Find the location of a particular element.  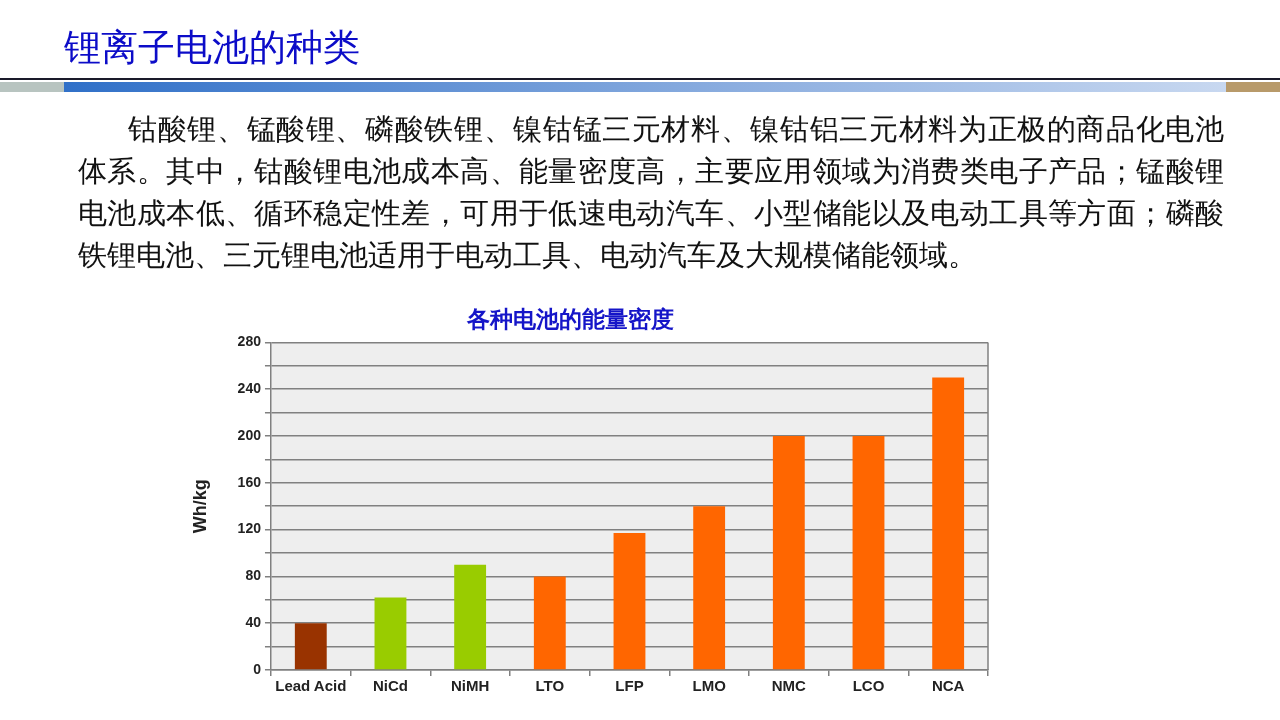

y-tick-label: 160 is located at coordinates (249, 481).